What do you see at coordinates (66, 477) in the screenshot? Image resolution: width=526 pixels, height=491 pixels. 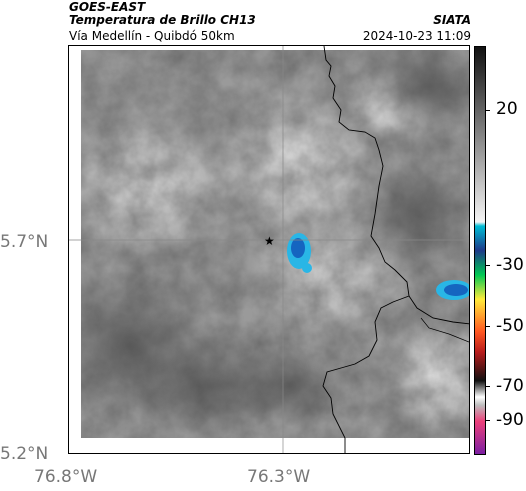 I see `lon-label-1: 76.8°W` at bounding box center [66, 477].